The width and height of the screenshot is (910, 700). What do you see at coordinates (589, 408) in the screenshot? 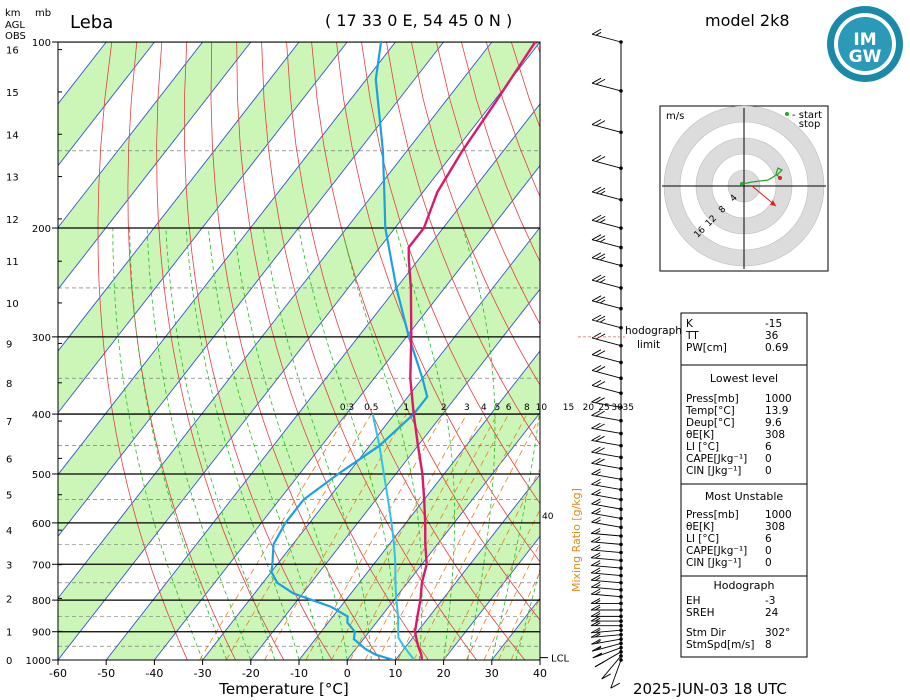
I see `mixing-ratio-label: 20` at bounding box center [589, 408].